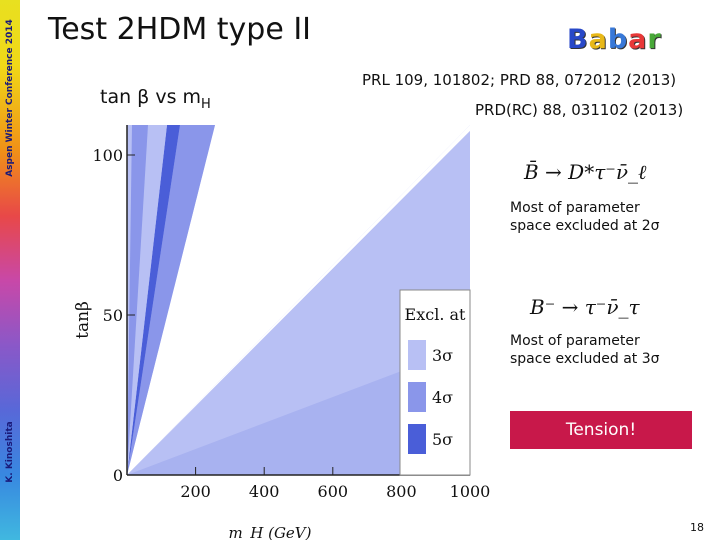 The image size is (720, 544). What do you see at coordinates (442, 439) in the screenshot?
I see `legend-label: 5σ` at bounding box center [442, 439].